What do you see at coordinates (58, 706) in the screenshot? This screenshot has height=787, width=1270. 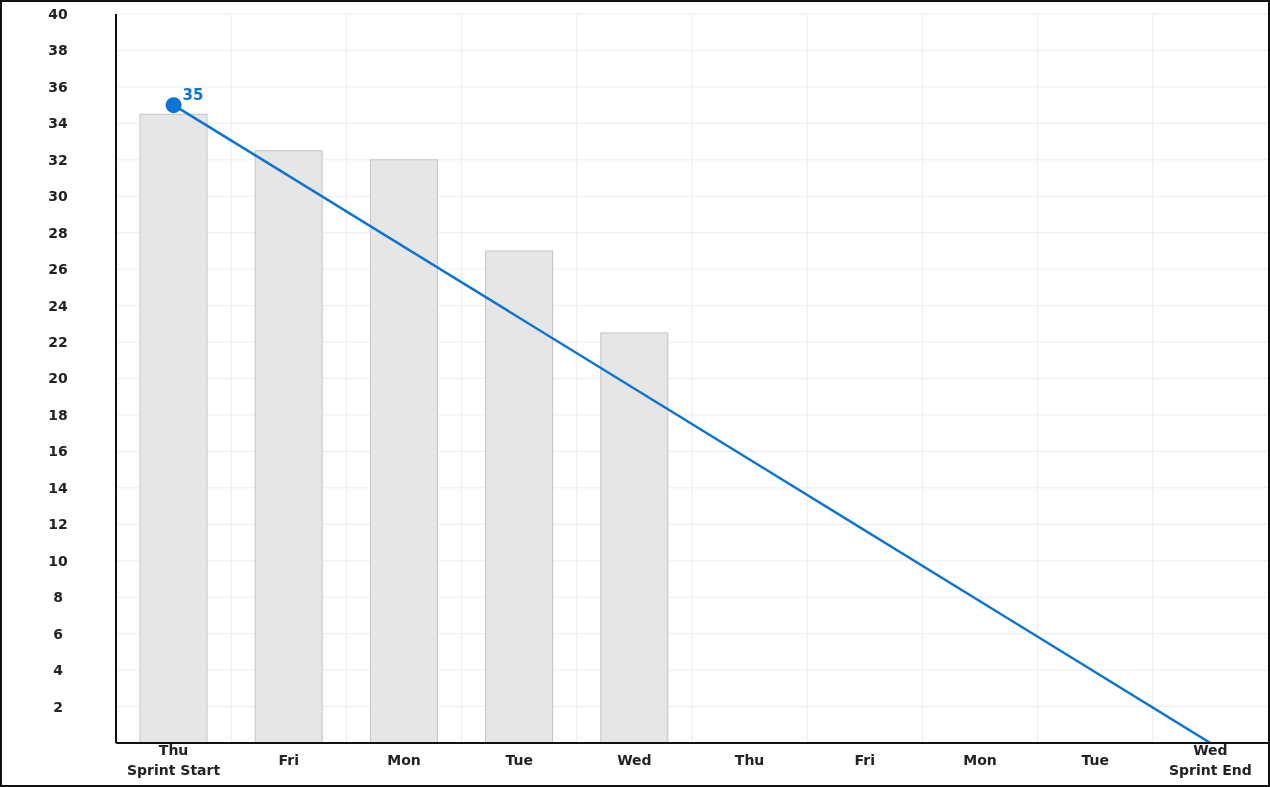 I see `y-tick-label: 2` at bounding box center [58, 706].